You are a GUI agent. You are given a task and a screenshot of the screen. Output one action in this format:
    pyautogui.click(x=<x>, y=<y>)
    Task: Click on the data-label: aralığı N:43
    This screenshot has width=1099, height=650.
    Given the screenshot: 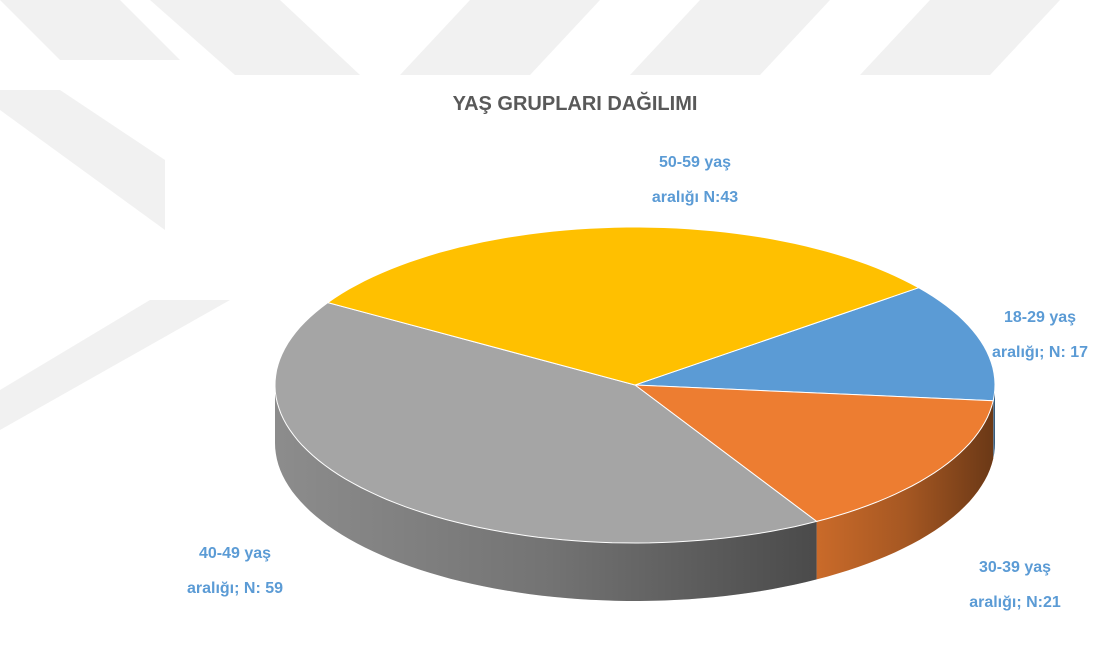 What is the action you would take?
    pyautogui.click(x=695, y=197)
    